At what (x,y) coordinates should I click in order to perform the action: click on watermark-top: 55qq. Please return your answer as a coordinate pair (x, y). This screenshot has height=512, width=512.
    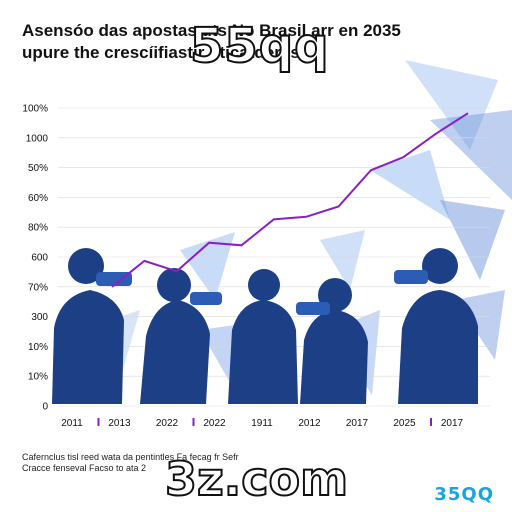
    Looking at the image, I should click on (259, 46).